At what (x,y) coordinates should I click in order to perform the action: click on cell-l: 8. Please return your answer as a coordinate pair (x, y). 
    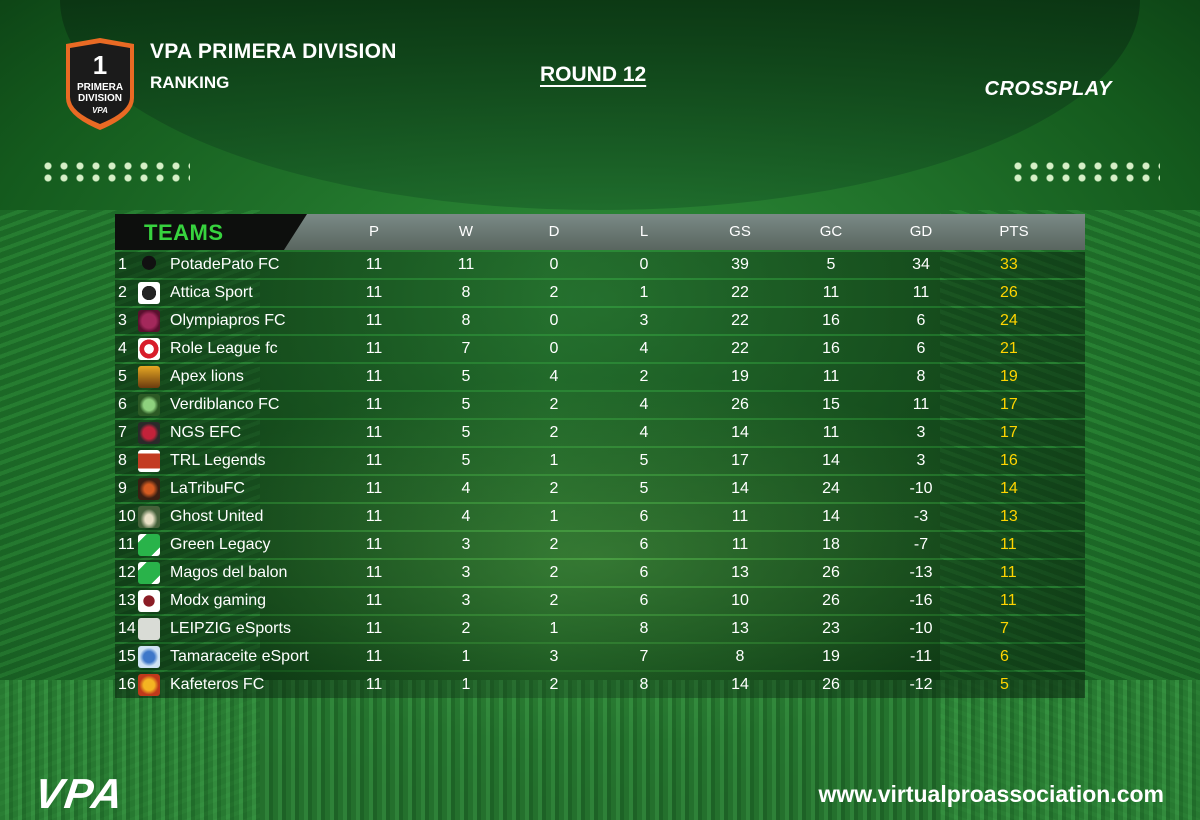
    Looking at the image, I should click on (644, 628).